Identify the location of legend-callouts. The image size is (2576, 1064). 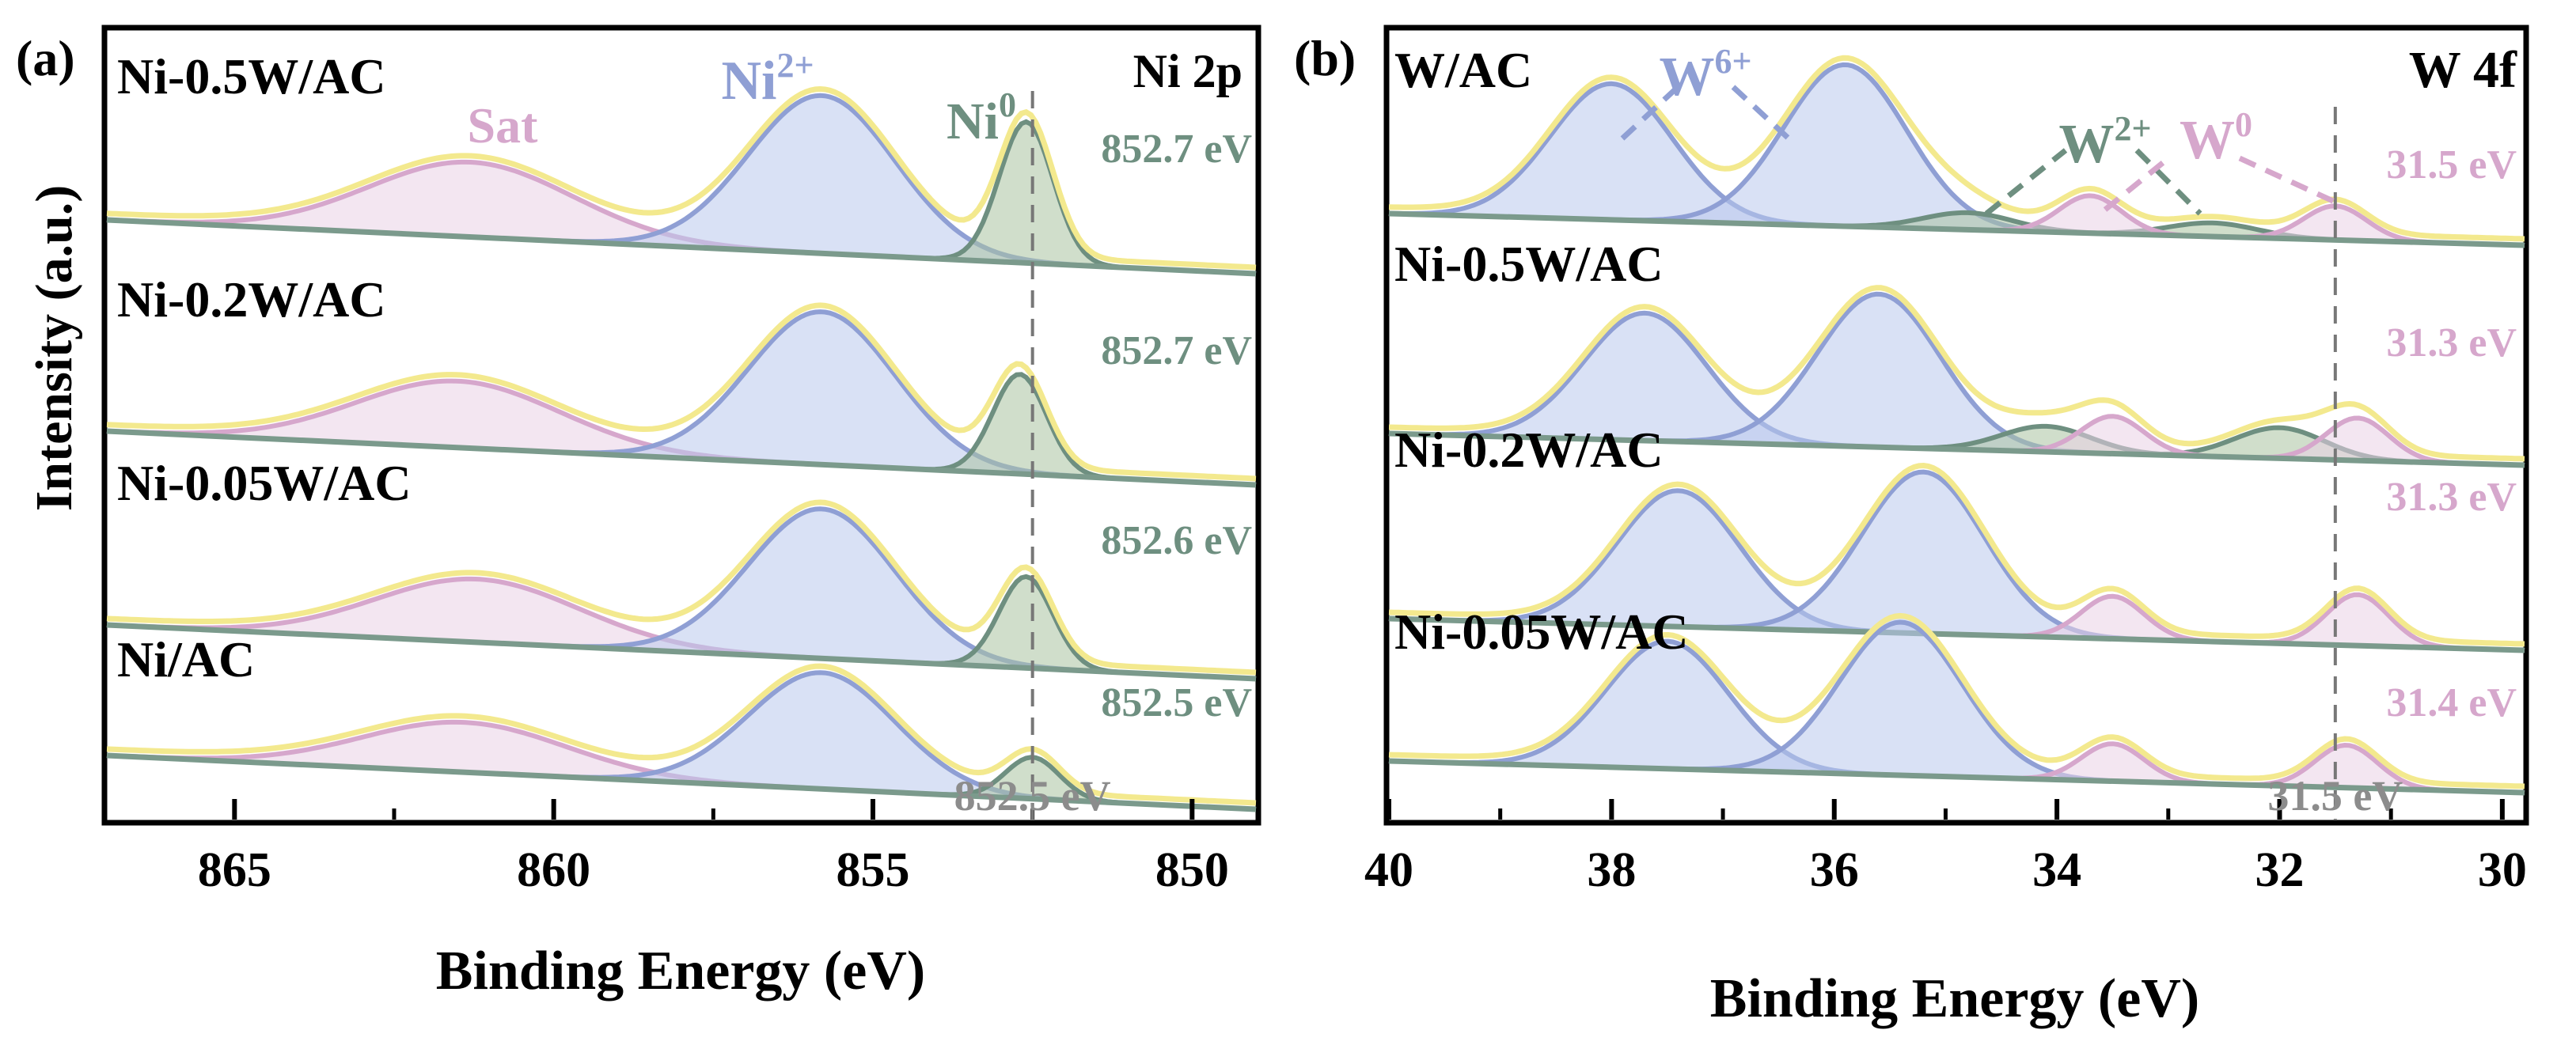
(1978, 150).